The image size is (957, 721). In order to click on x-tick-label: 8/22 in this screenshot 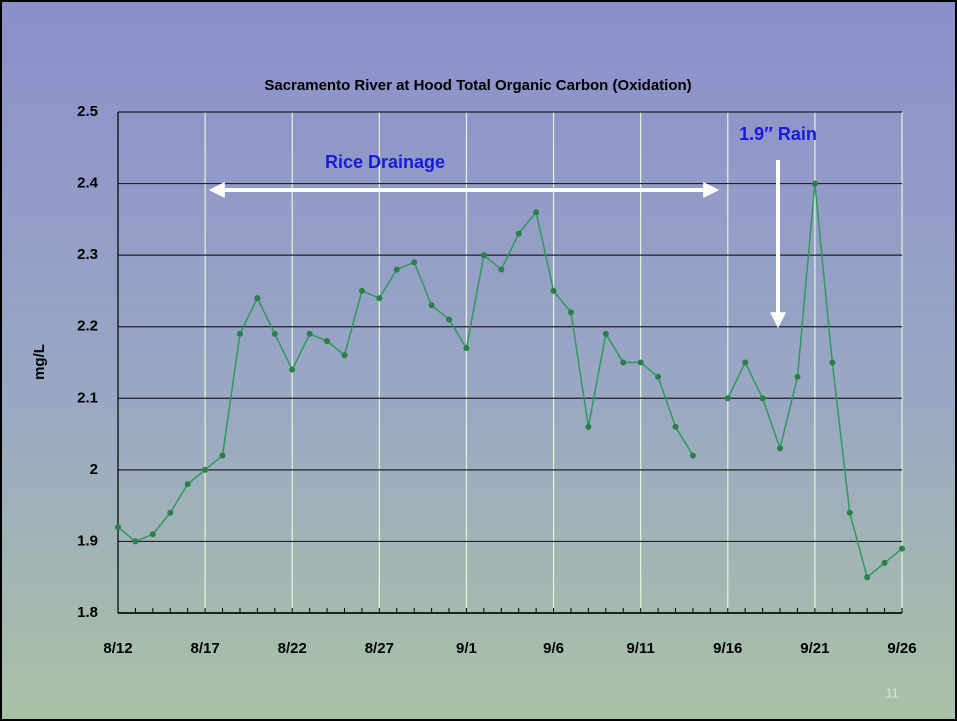, I will do `click(292, 648)`.